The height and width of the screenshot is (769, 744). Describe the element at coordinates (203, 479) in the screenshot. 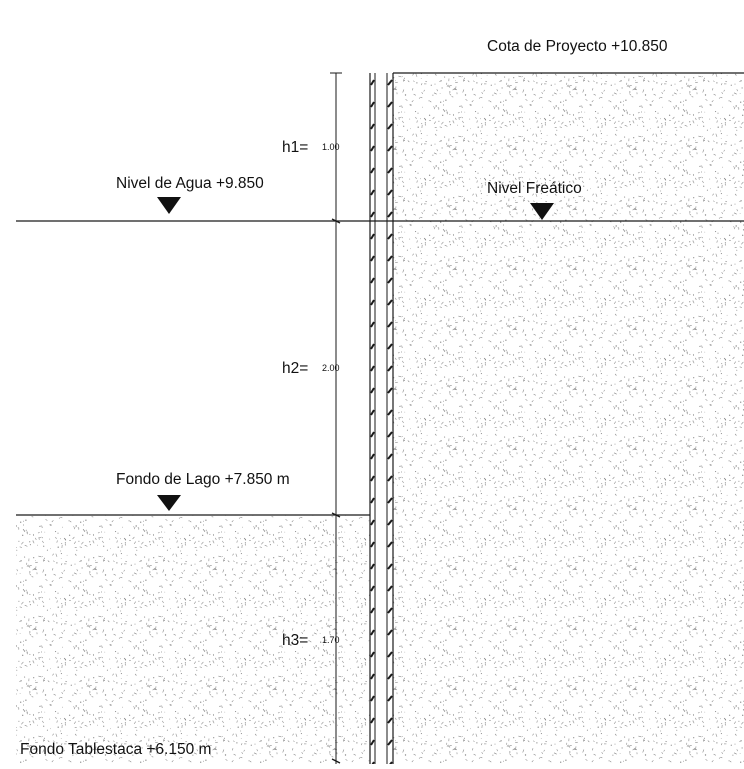

I see `lake-bottom-label: Fondo de Lago +7.850 m` at that location.